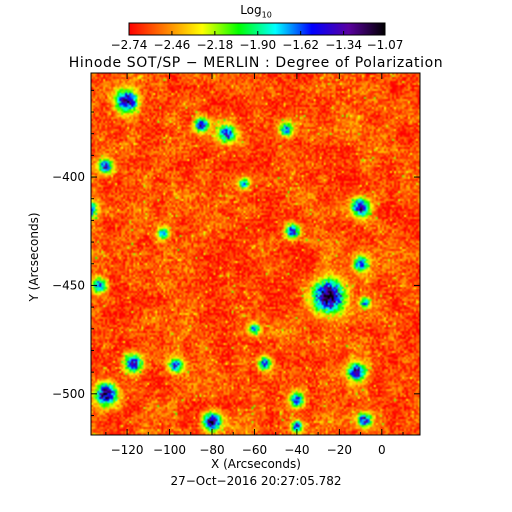 This screenshot has height=512, width=512. What do you see at coordinates (34, 257) in the screenshot?
I see `y-axis-label: Y (Arcseconds)` at bounding box center [34, 257].